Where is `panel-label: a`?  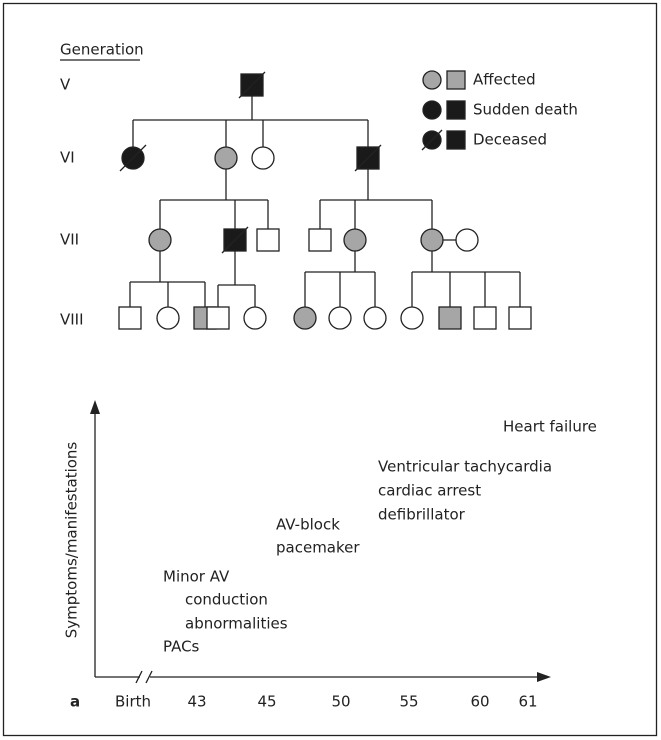
panel-label: a is located at coordinates (75, 702).